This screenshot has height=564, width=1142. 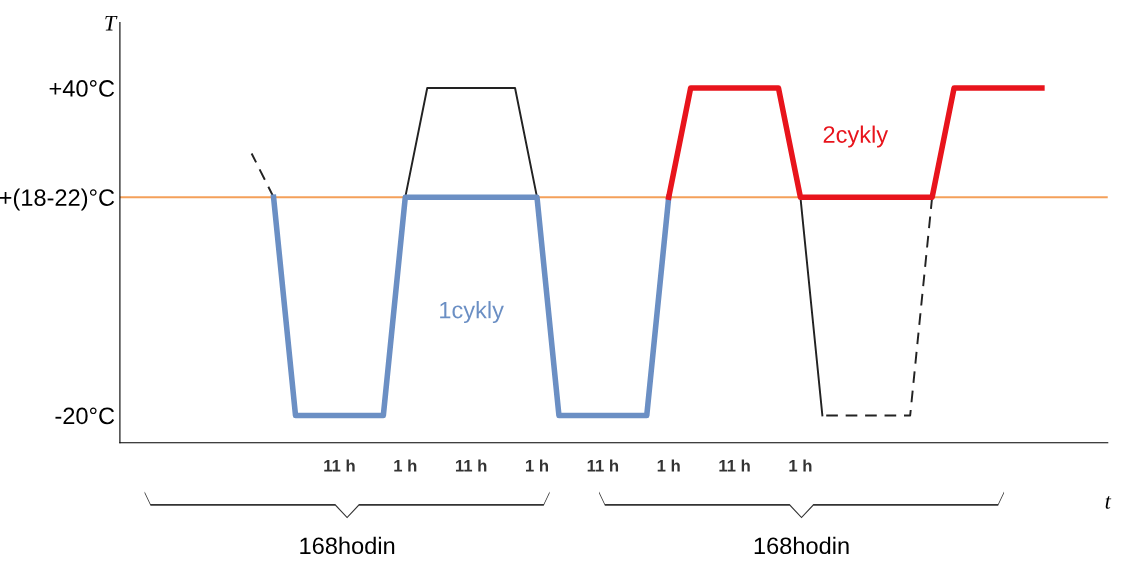 I want to click on y-tick-label: +40°C, so click(x=82, y=88).